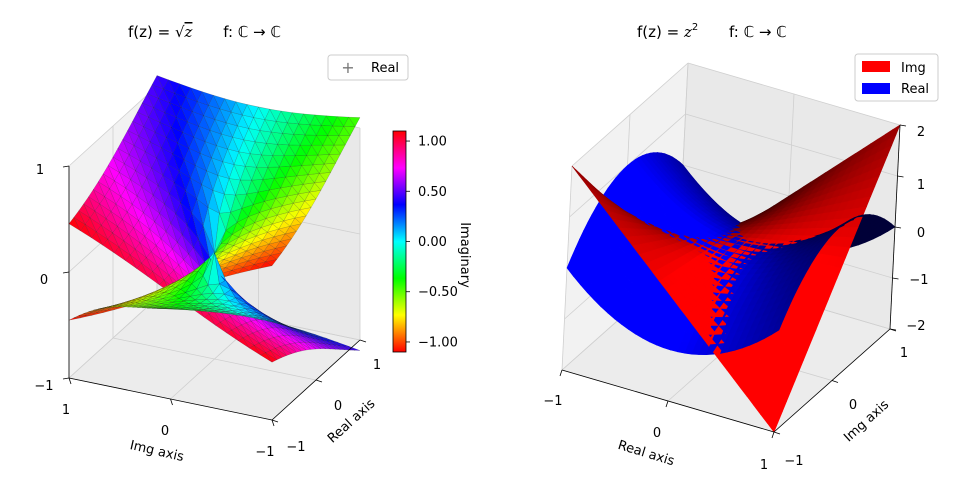  I want to click on sqrt-y-tick-label: 0, so click(338, 406).